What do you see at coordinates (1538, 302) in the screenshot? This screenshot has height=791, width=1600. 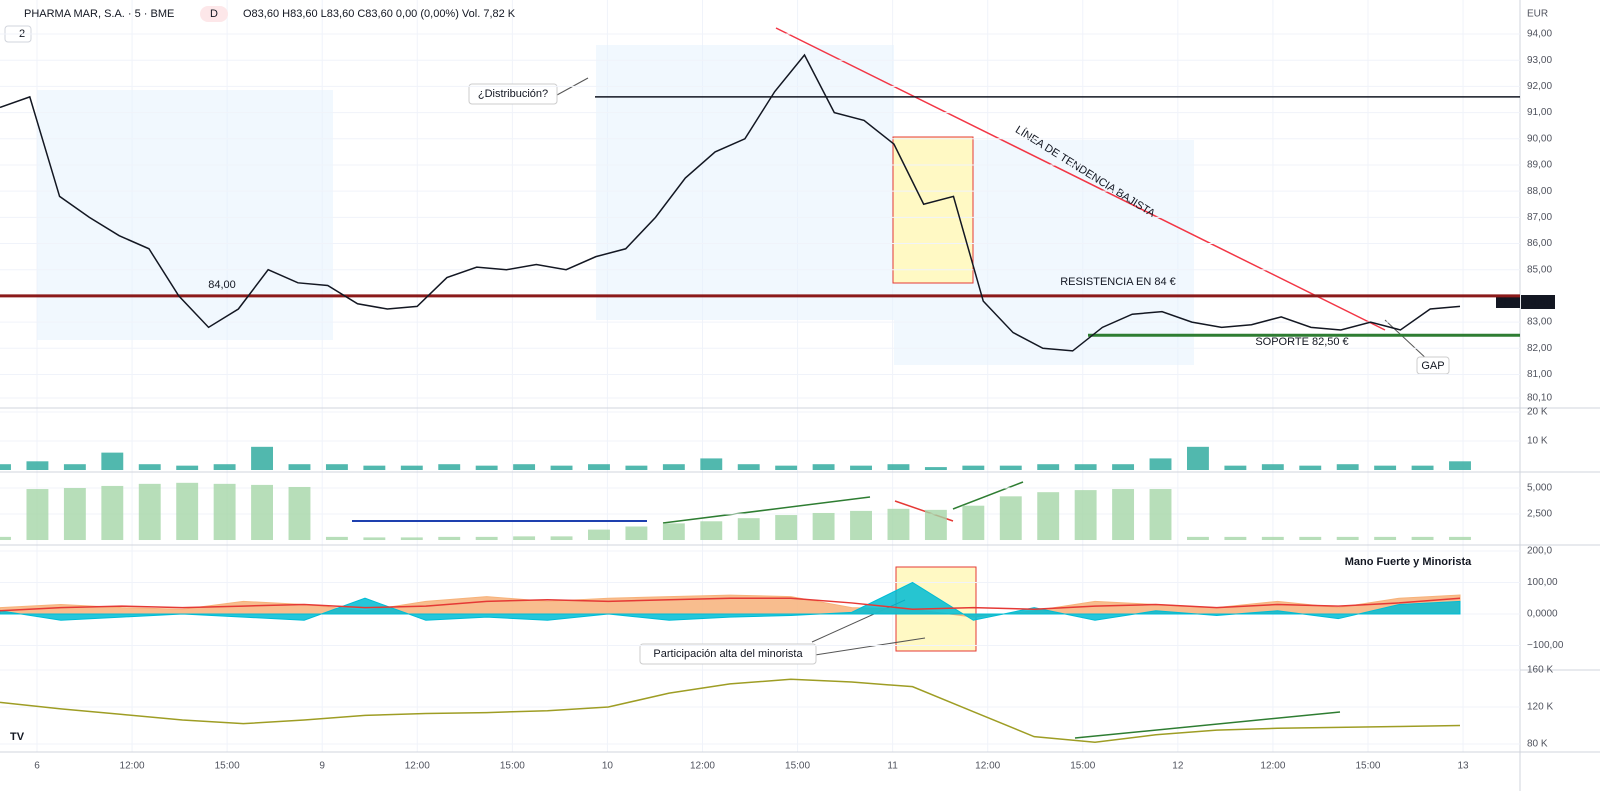 I see `last-price: 83,60` at bounding box center [1538, 302].